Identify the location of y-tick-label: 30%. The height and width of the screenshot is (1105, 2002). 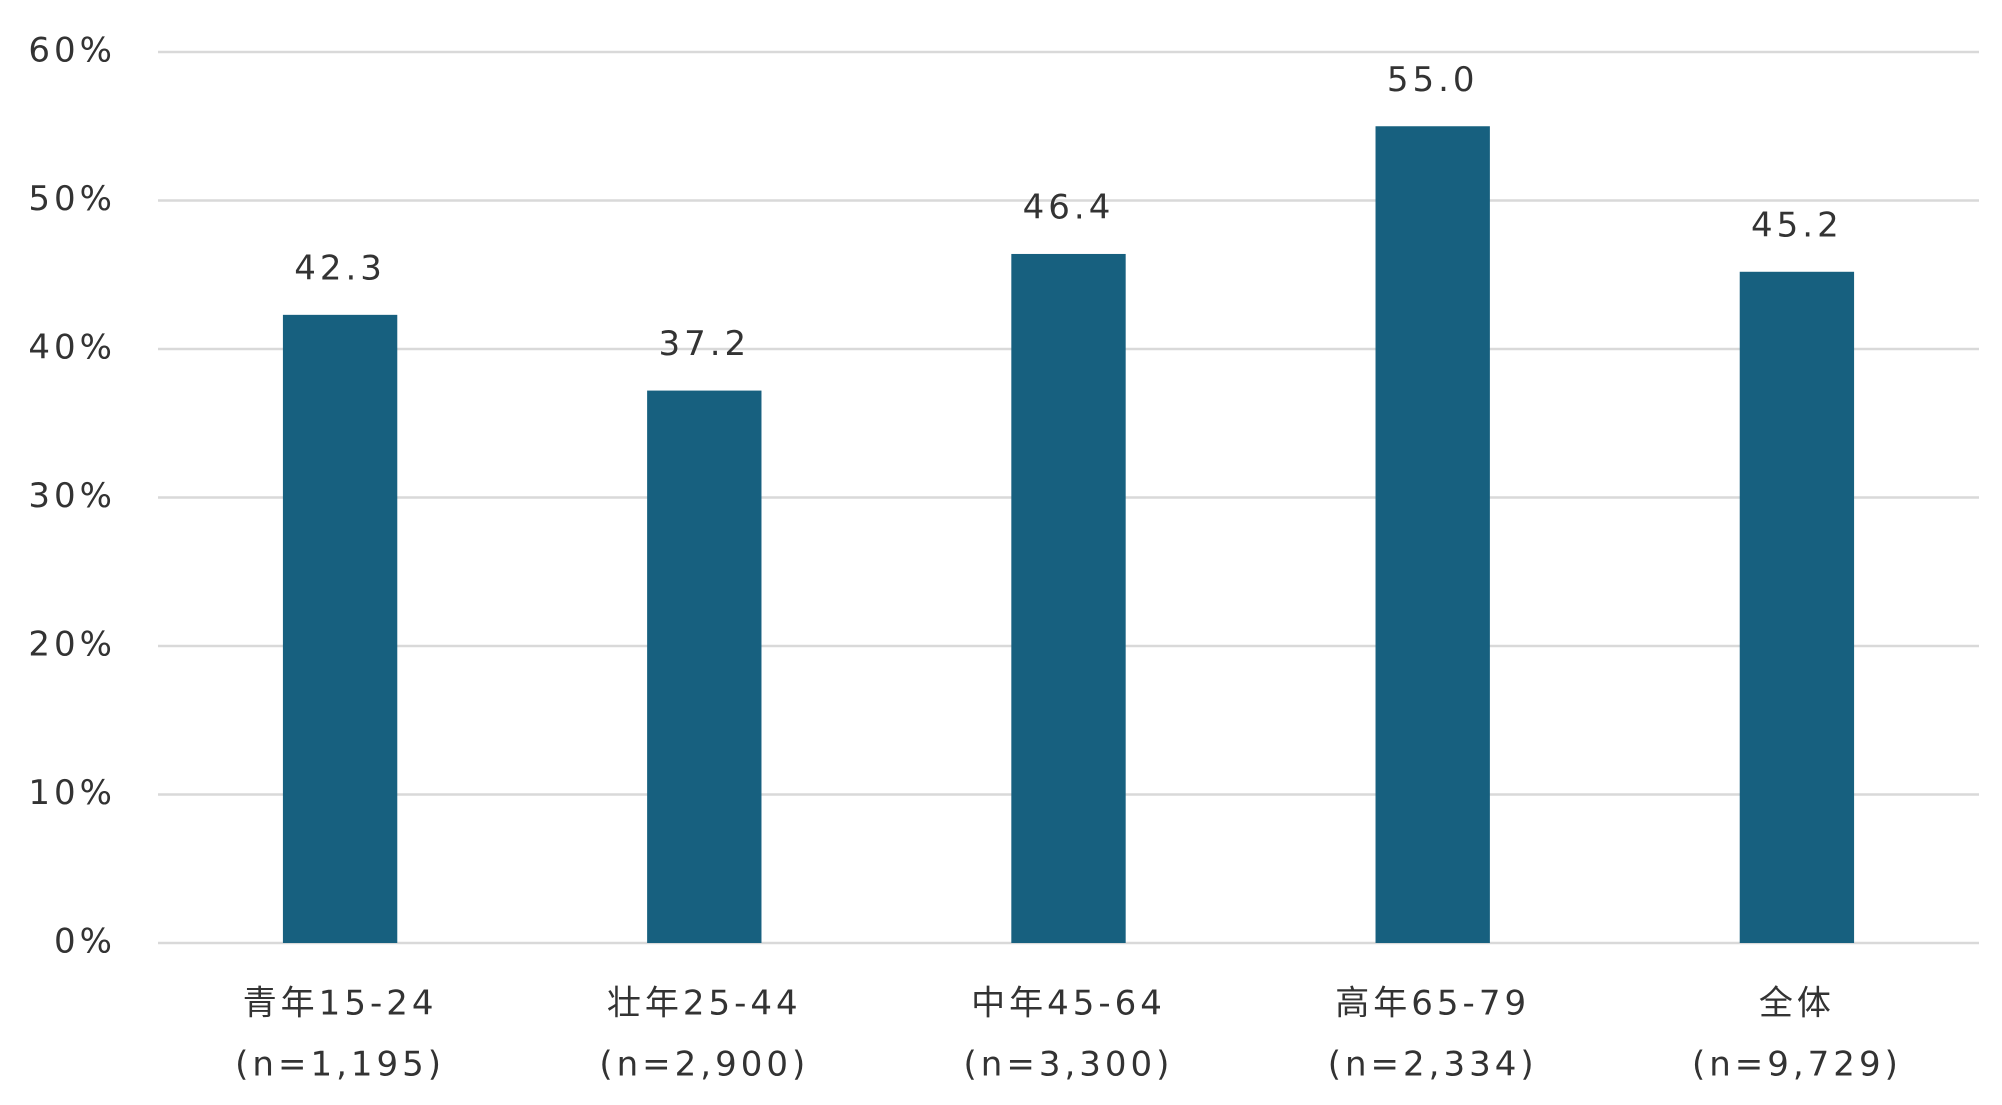
(72, 496).